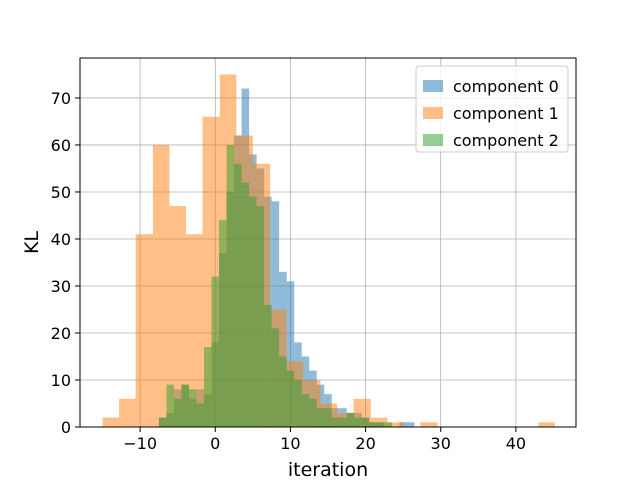 The width and height of the screenshot is (640, 480). What do you see at coordinates (365, 443) in the screenshot?
I see `x-tick-label: 20` at bounding box center [365, 443].